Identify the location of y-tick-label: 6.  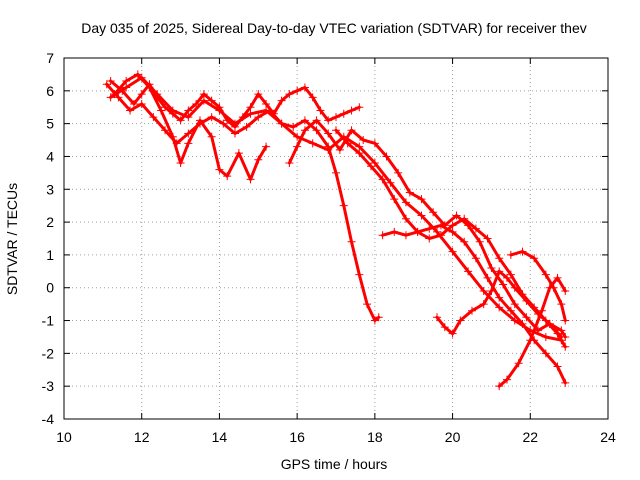
(50, 91).